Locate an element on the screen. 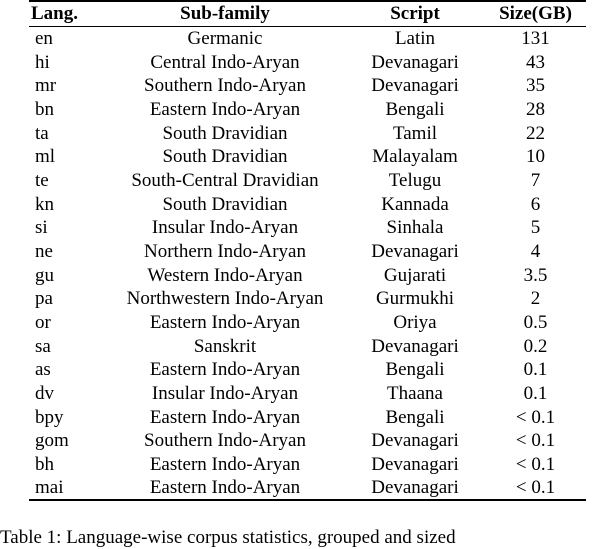 The image size is (596, 549). cell-lang: pa is located at coordinates (44, 299).